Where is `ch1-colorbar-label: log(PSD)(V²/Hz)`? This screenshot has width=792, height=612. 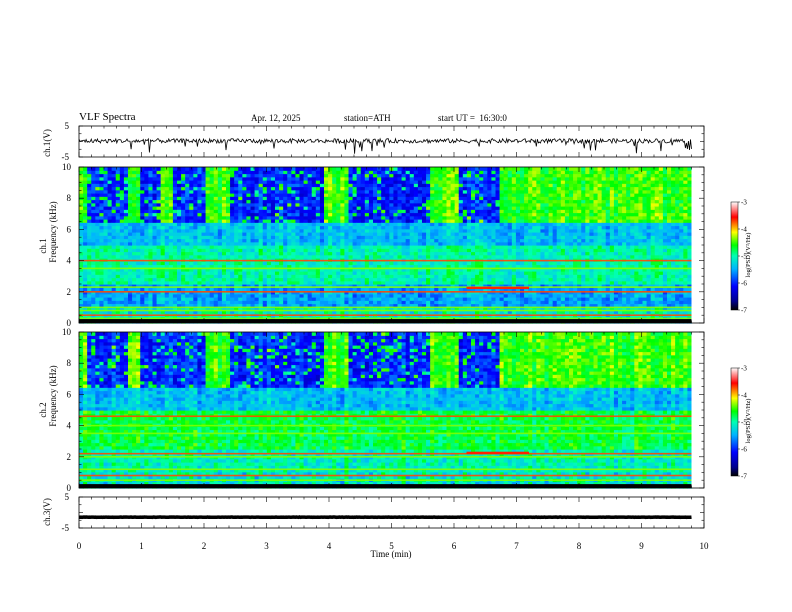
ch1-colorbar-label: log(PSD)(V²/Hz) is located at coordinates (748, 255).